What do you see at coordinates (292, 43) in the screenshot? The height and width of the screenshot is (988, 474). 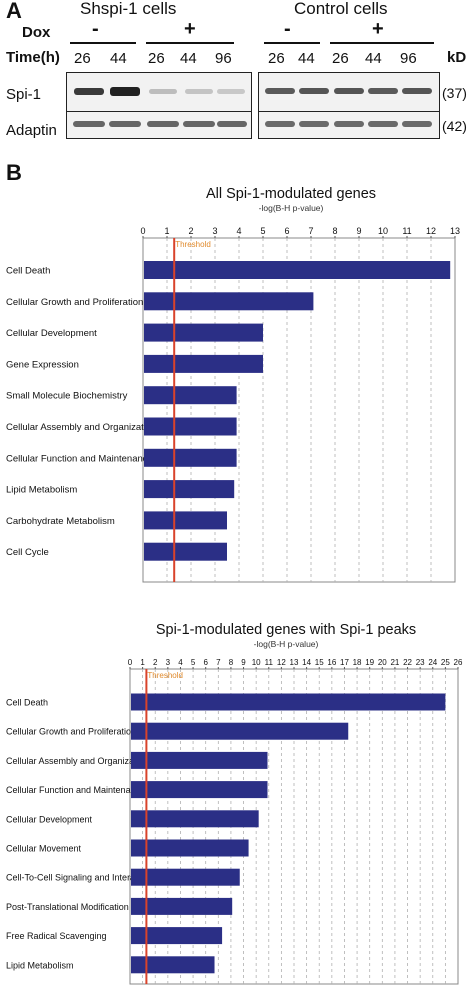 I see `g2-minus-underline` at bounding box center [292, 43].